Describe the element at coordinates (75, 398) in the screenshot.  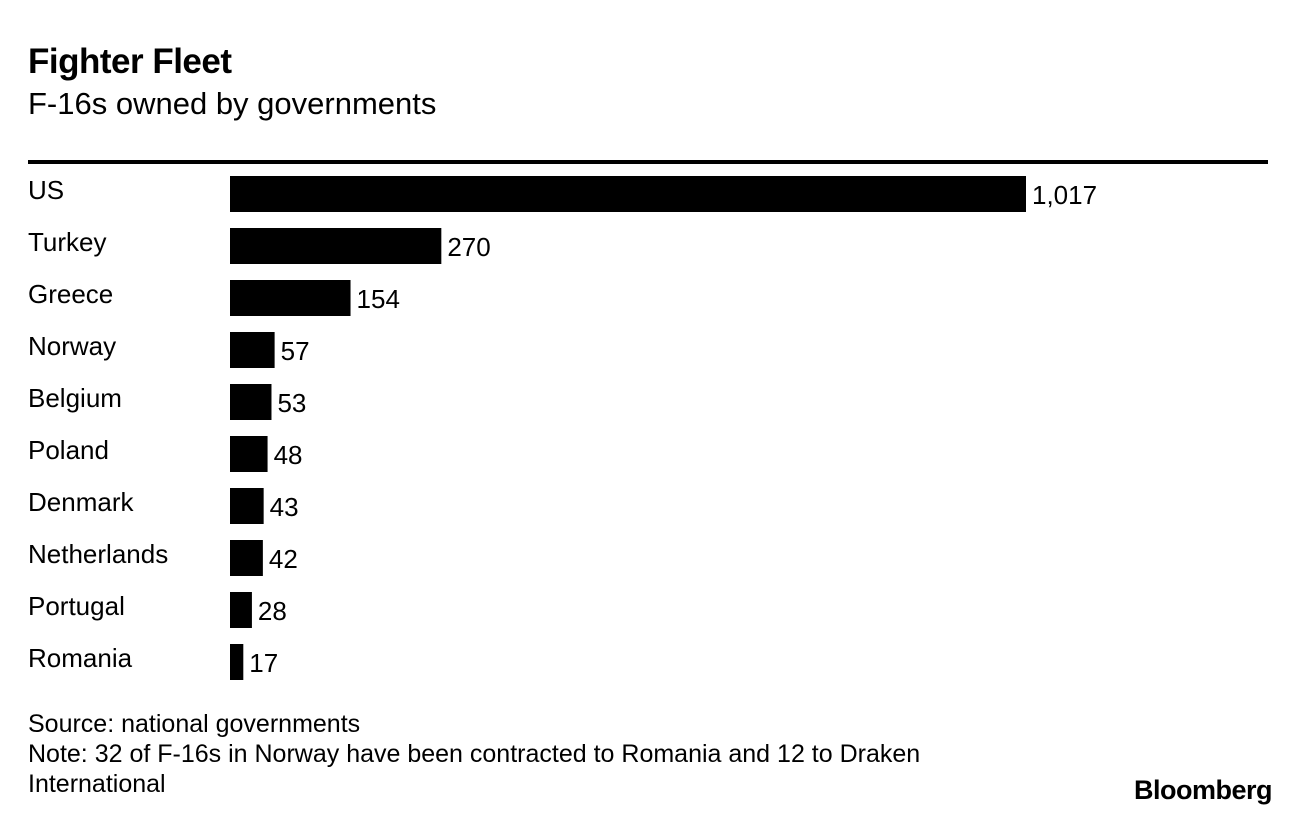
I see `category-label: Belgium` at that location.